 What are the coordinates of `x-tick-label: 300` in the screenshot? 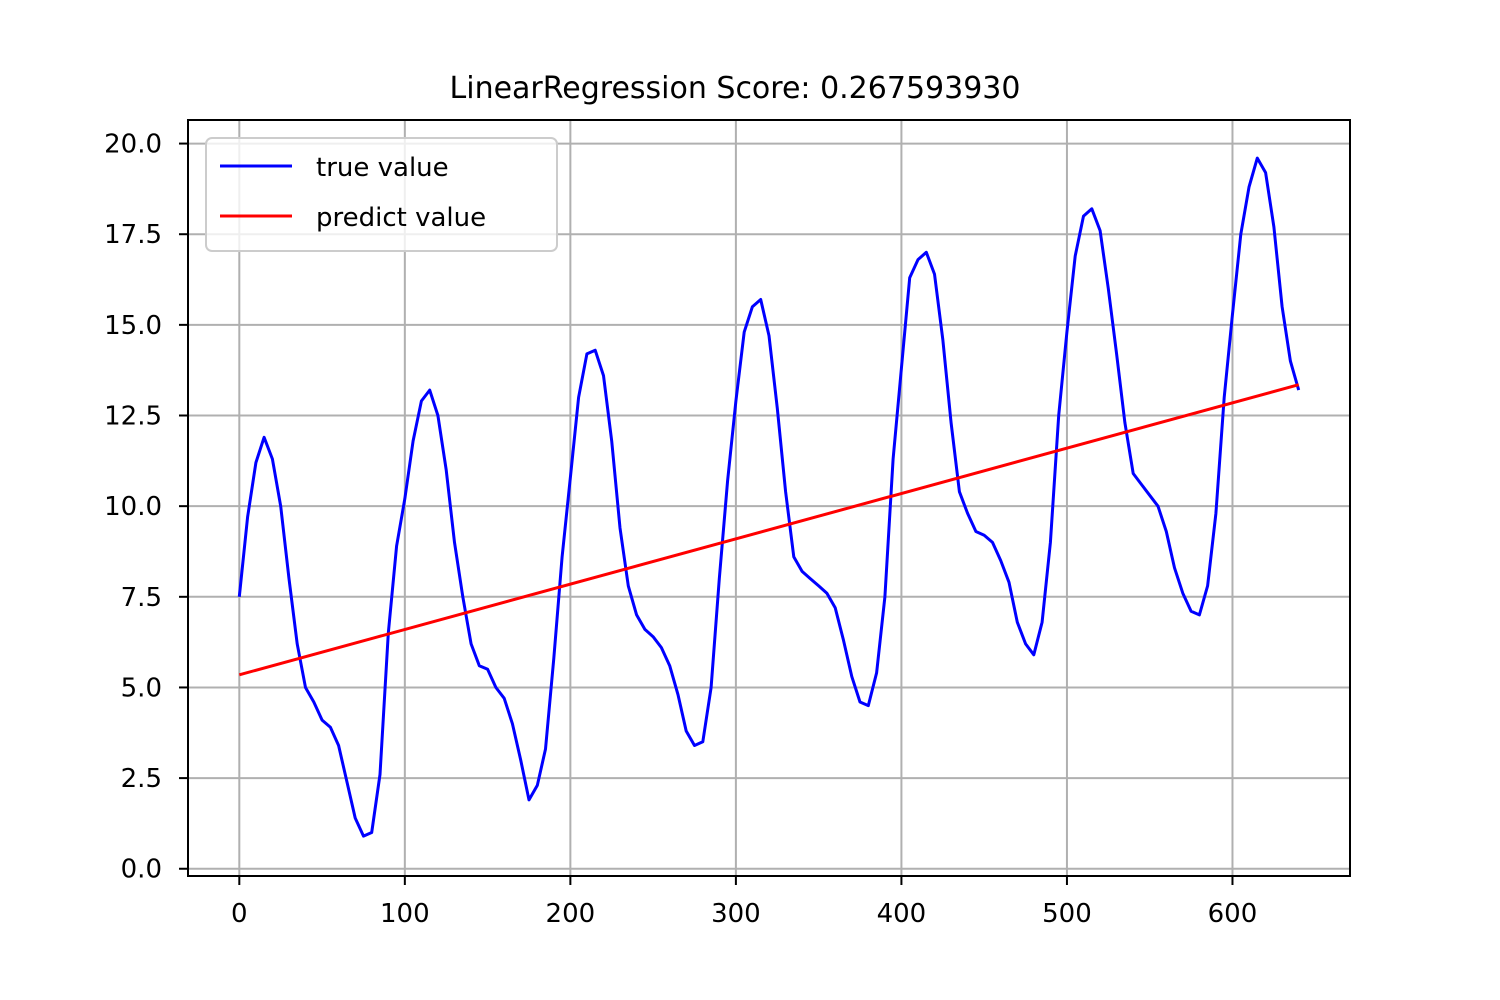 It's located at (736, 914).